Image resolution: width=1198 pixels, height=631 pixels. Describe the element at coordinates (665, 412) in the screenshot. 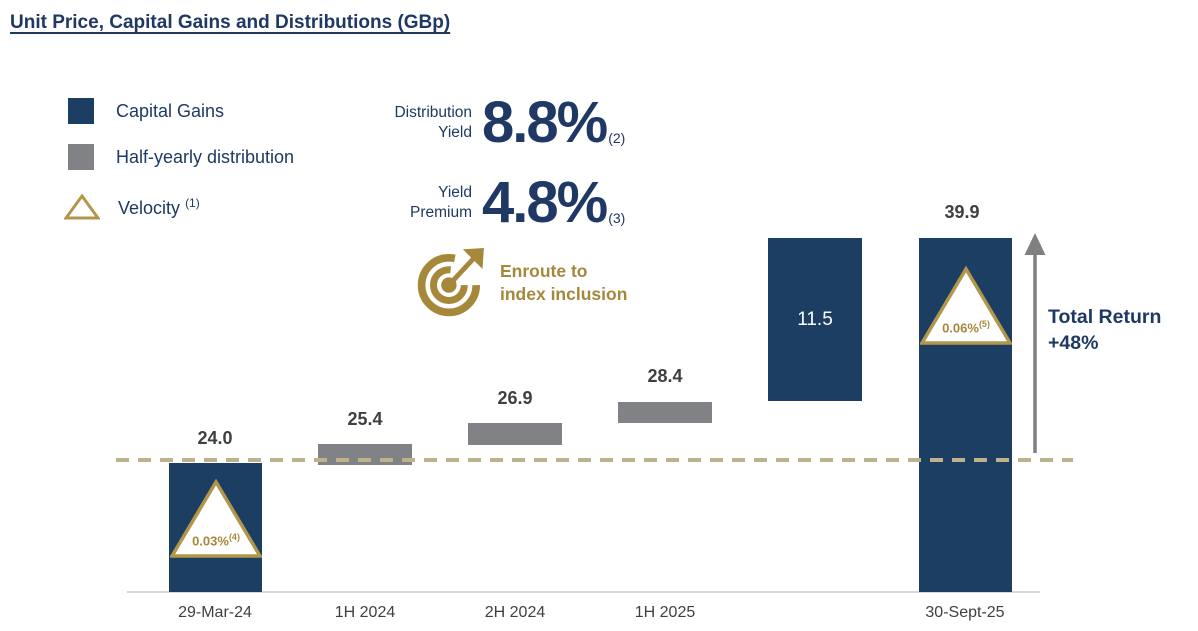

I see `bar-distribution-1h-2025` at that location.